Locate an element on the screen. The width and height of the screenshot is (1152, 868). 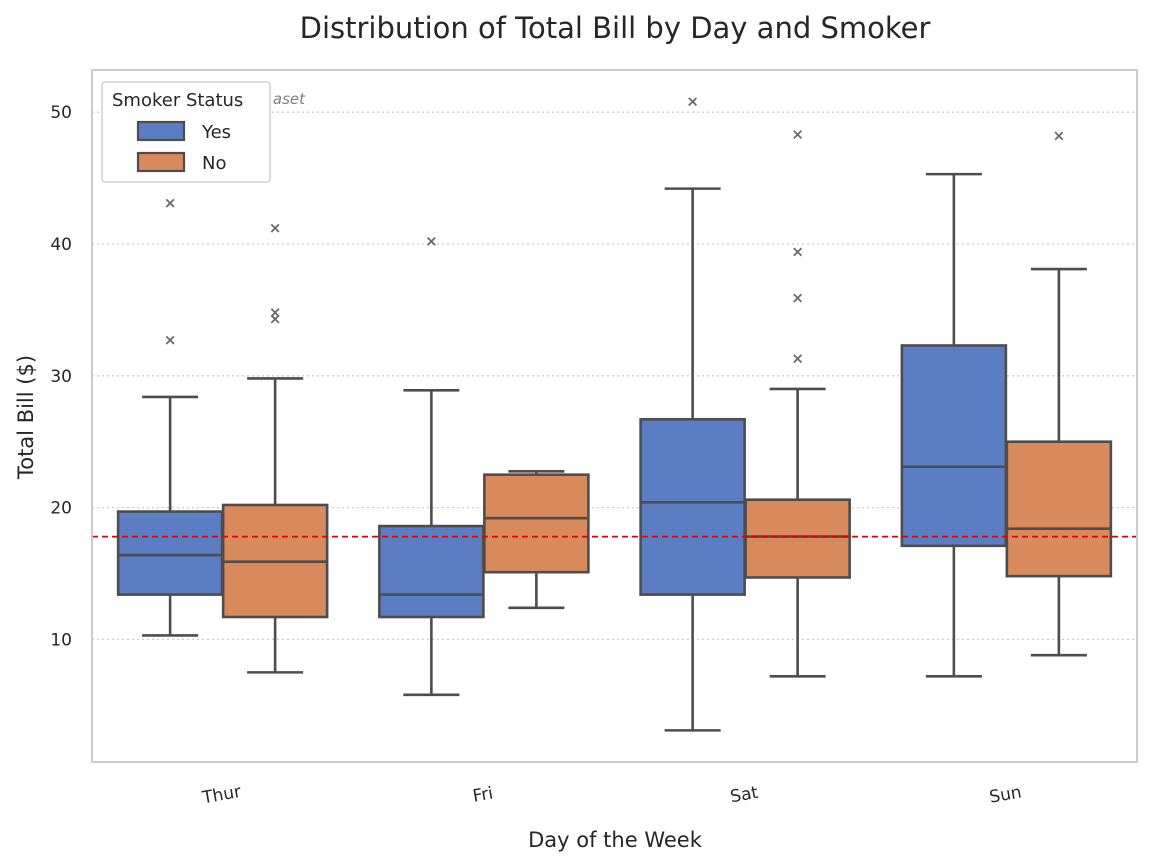
legend-title: Smoker Status is located at coordinates (177, 100).